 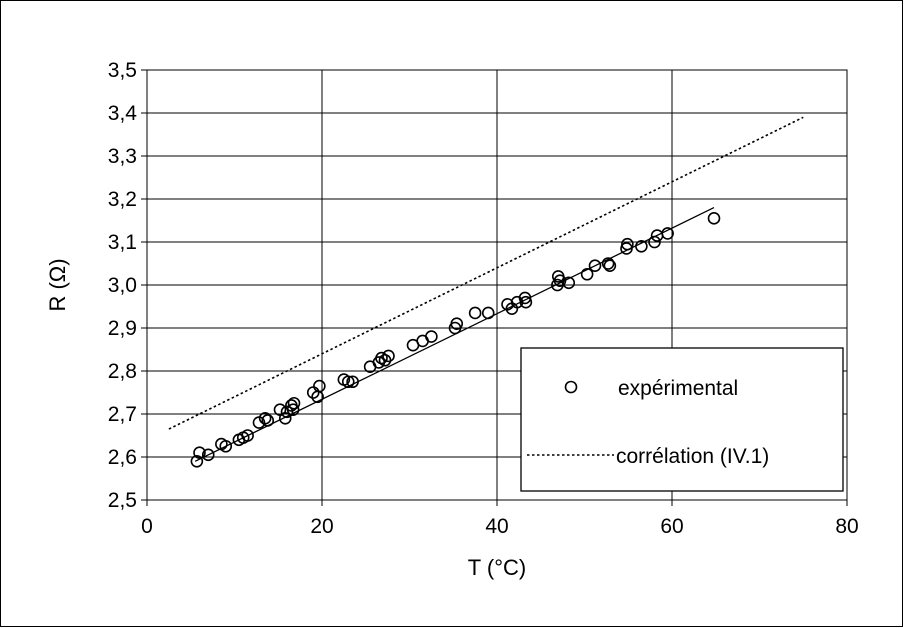 What do you see at coordinates (321, 526) in the screenshot?
I see `x-tick-label-1: 20` at bounding box center [321, 526].